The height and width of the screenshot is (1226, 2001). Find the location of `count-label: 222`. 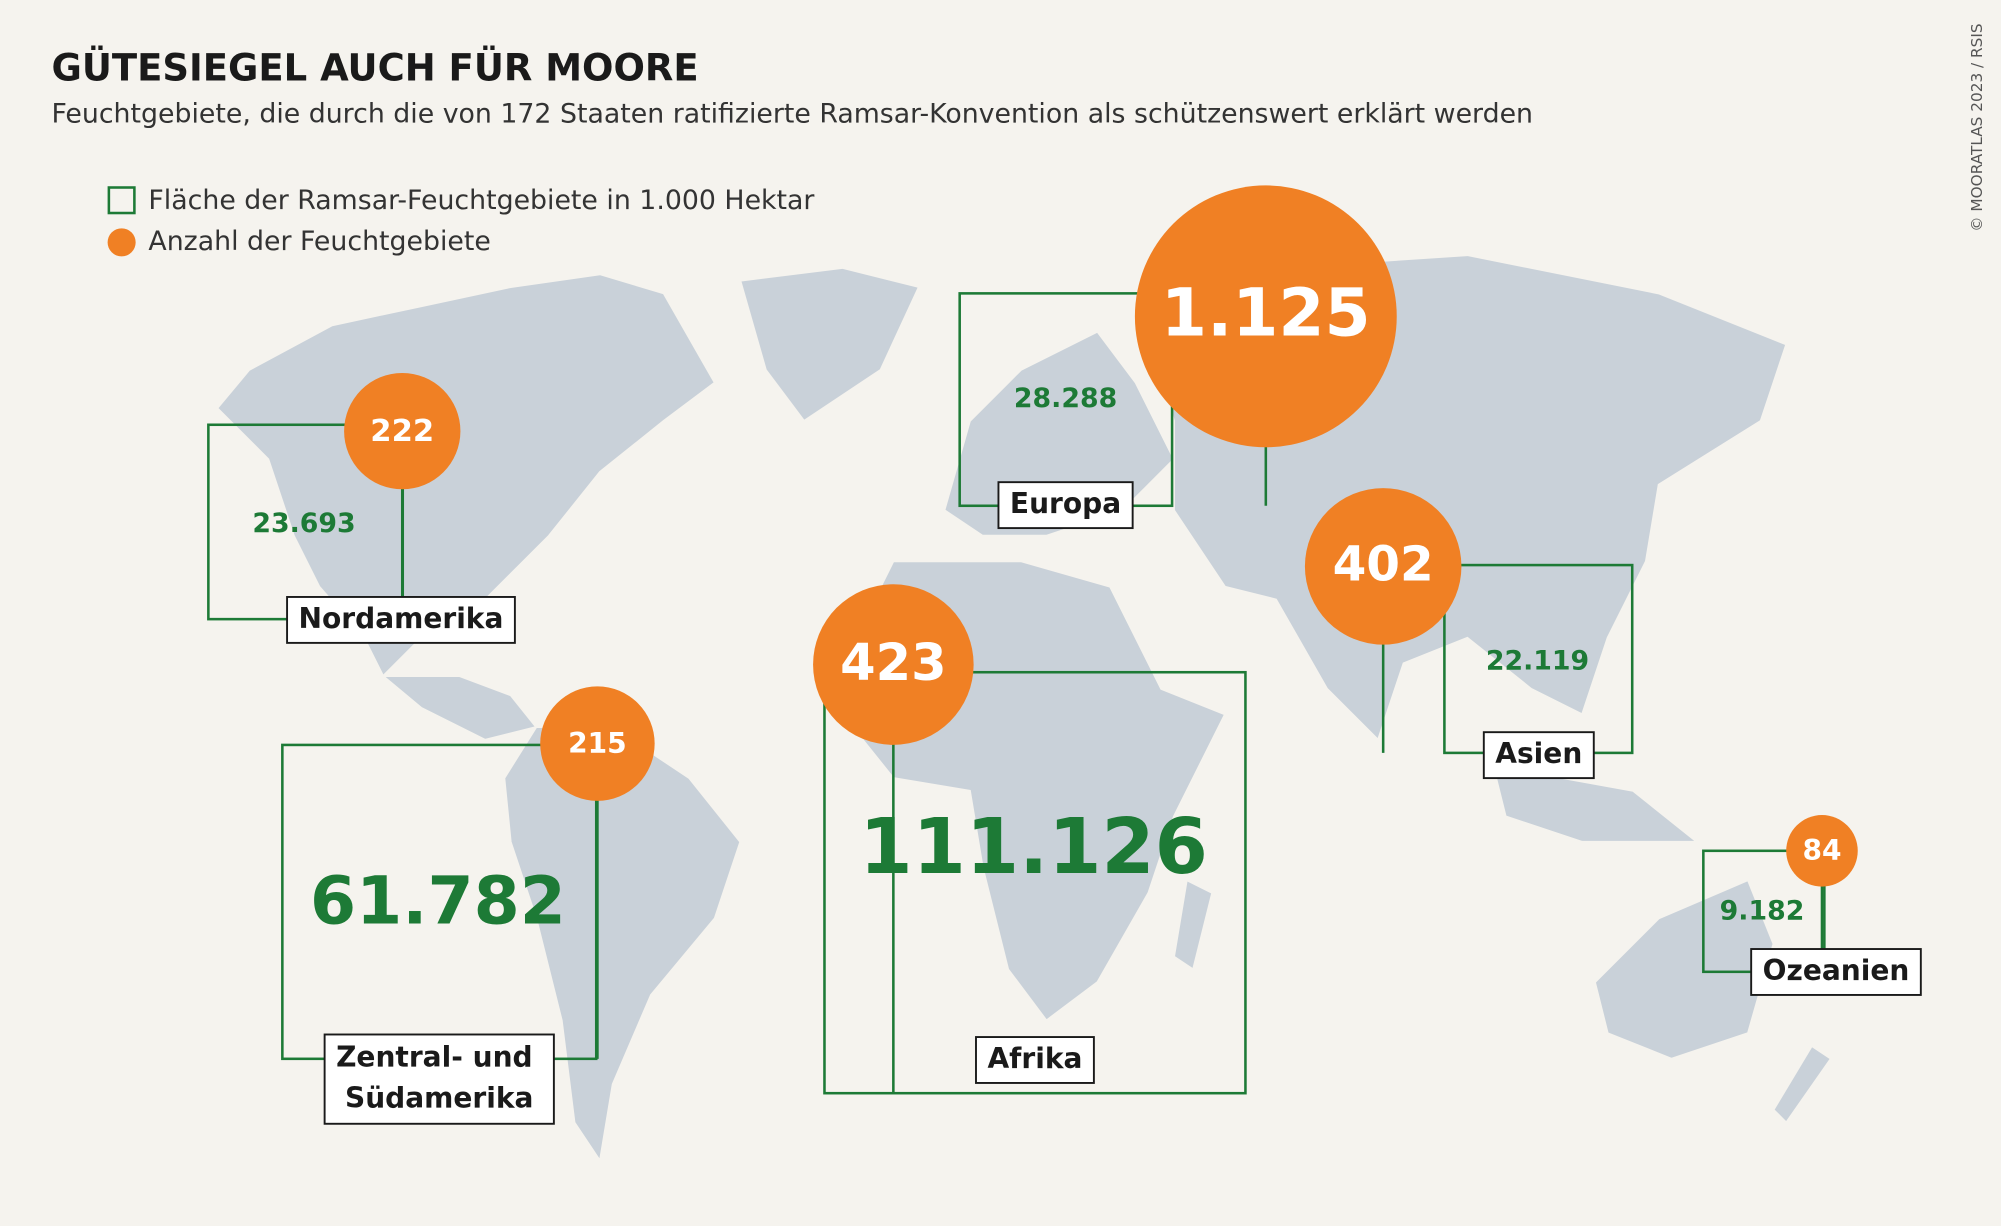

count-label: 222 is located at coordinates (402, 431).